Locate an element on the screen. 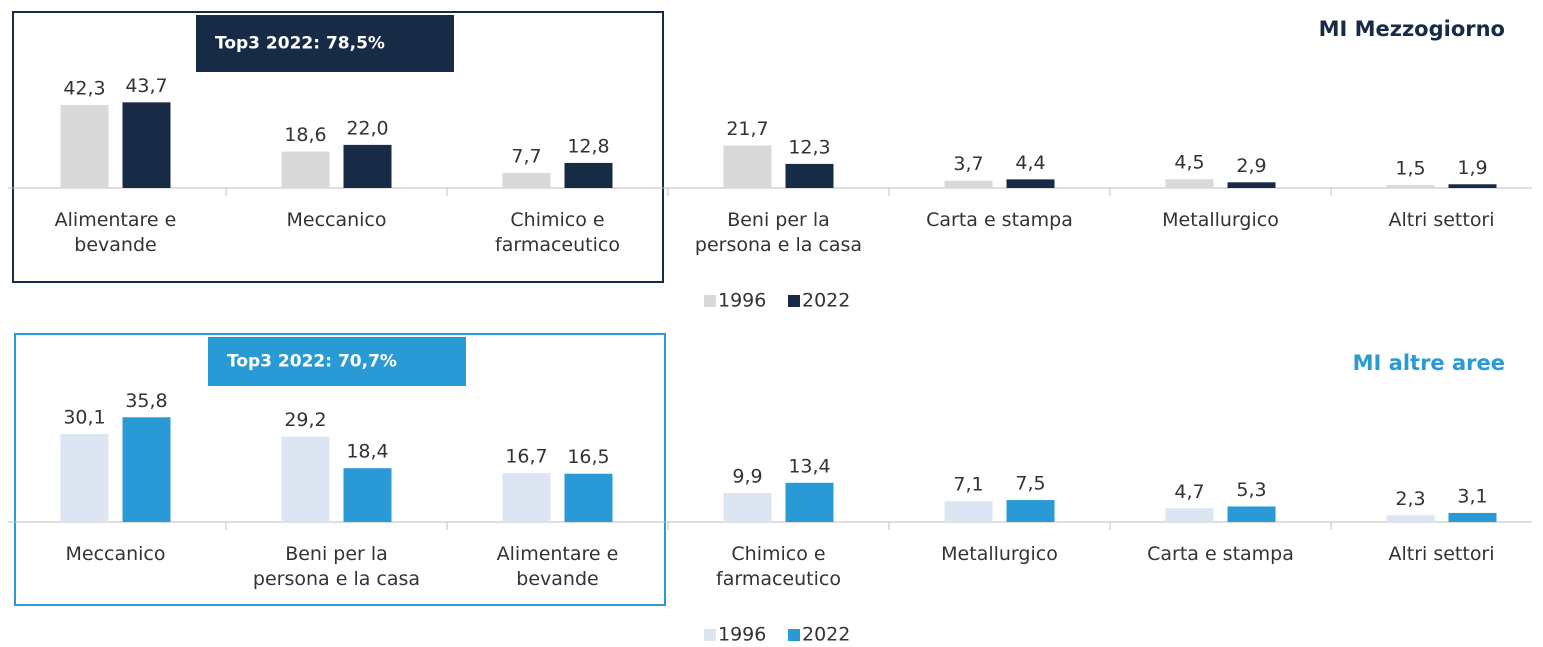 The image size is (1543, 647). chart-title: MI altre aree is located at coordinates (1429, 363).